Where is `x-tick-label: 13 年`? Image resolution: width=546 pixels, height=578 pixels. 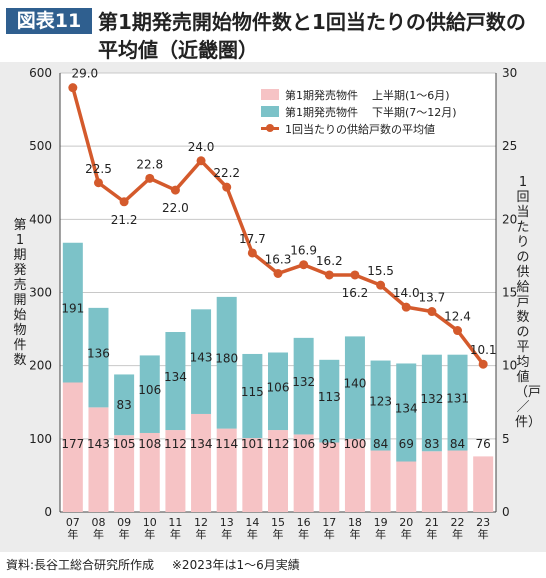 x-tick-label: 13 年 is located at coordinates (227, 528).